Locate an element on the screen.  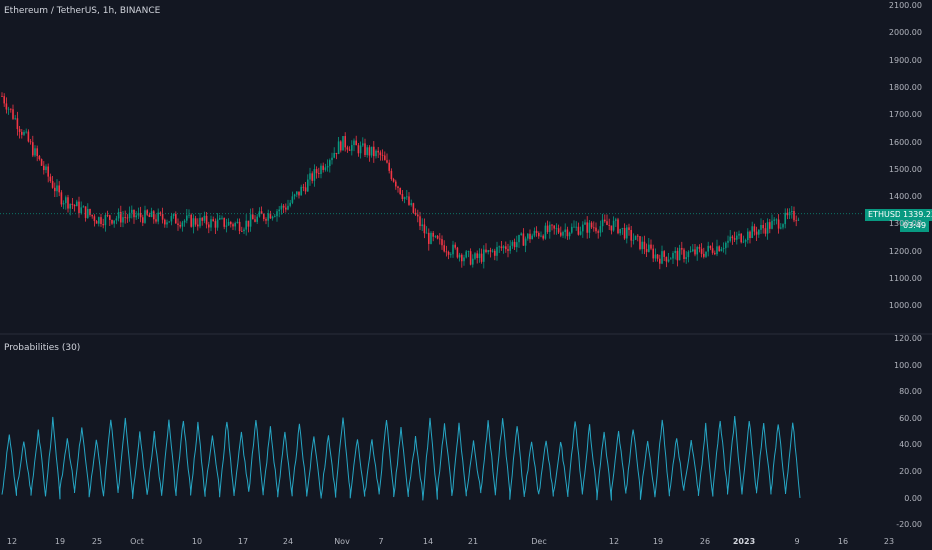
price-tick: 1100.00 is located at coordinates (905, 278).